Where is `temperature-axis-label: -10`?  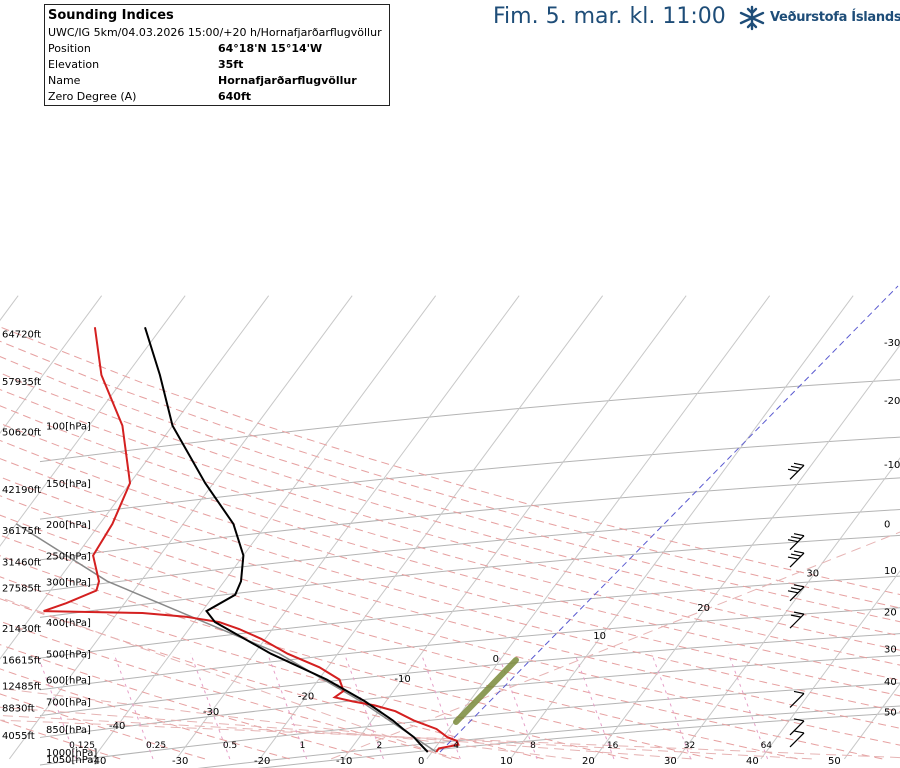 temperature-axis-label: -10 is located at coordinates (344, 761).